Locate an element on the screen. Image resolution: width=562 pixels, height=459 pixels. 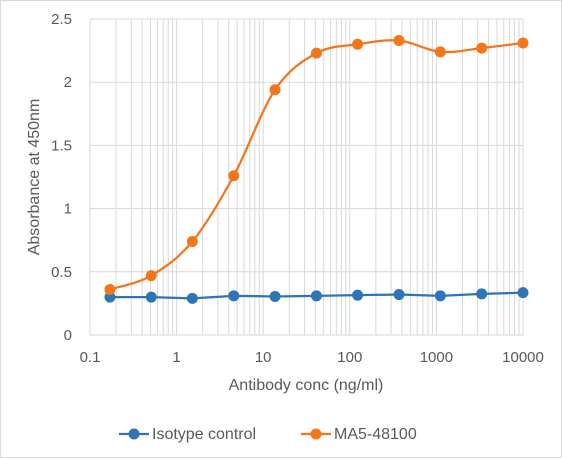
y-tick-label-3: 1.5 is located at coordinates (61, 145).